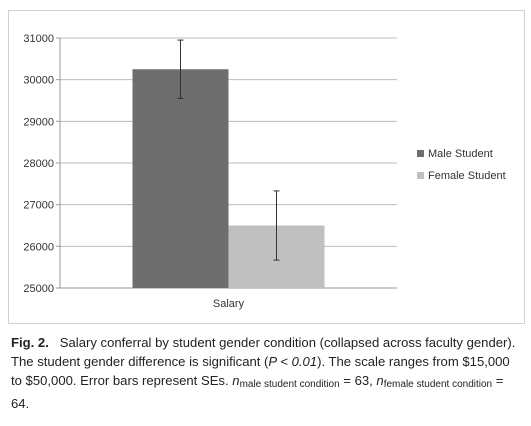 This screenshot has width=531, height=426. What do you see at coordinates (460, 154) in the screenshot?
I see `legend-label: Male Student` at bounding box center [460, 154].